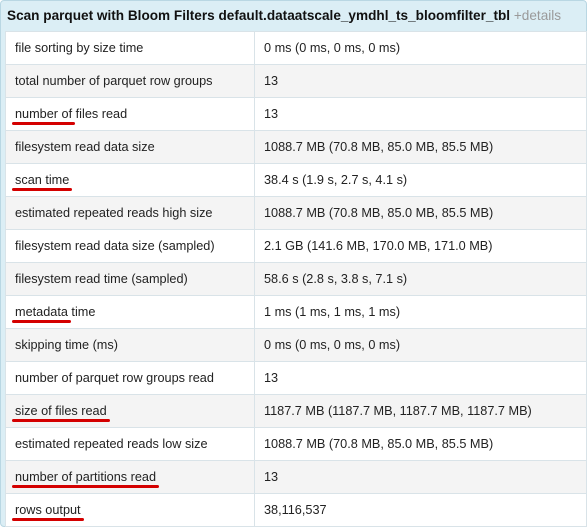 The width and height of the screenshot is (587, 527). Describe the element at coordinates (420, 246) in the screenshot. I see `metric-value: 2.1 GB (141.6 MB, 170.0 MB, 171.0 MB)` at that location.